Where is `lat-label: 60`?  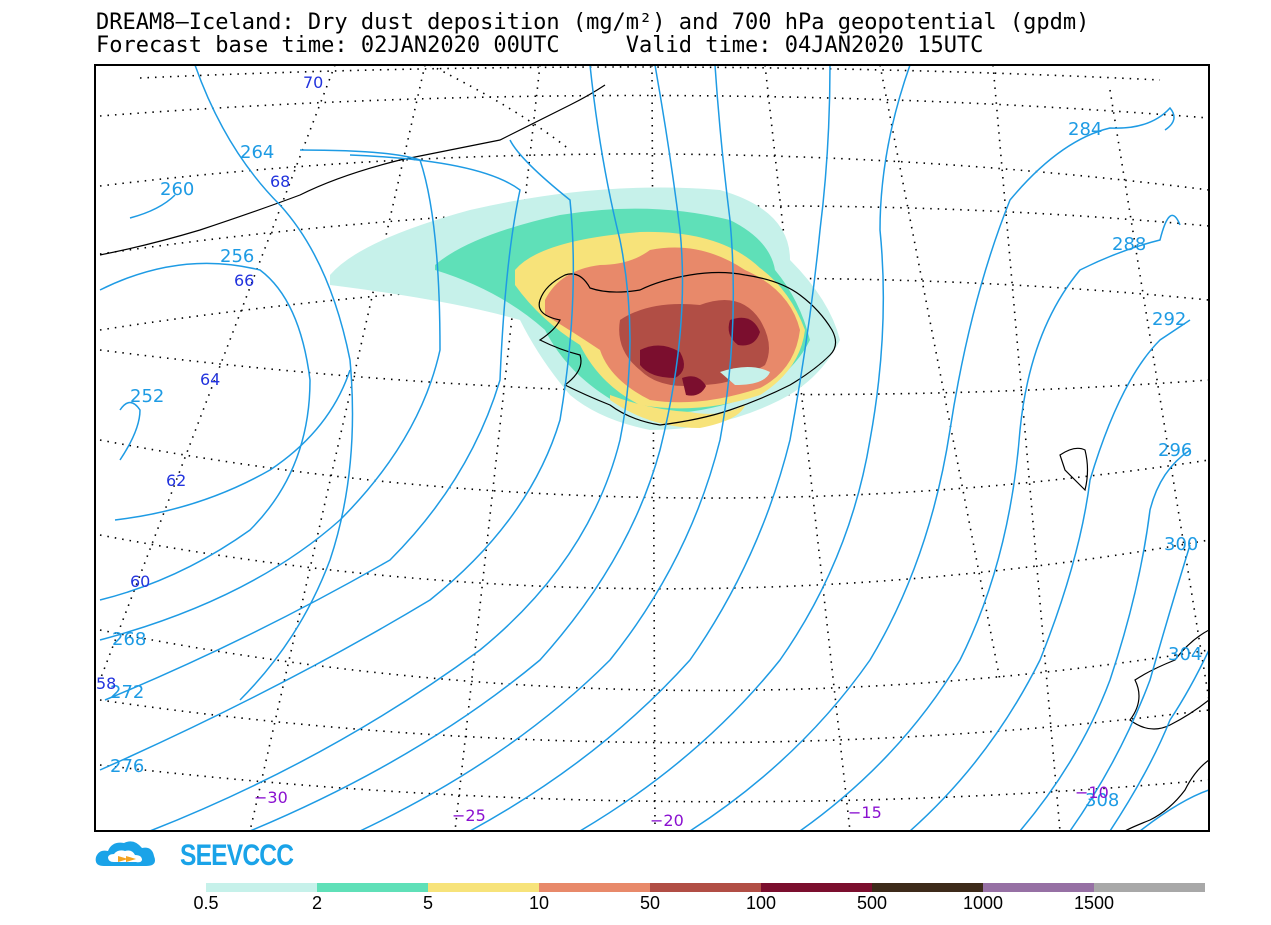
lat-label: 60 is located at coordinates (140, 581).